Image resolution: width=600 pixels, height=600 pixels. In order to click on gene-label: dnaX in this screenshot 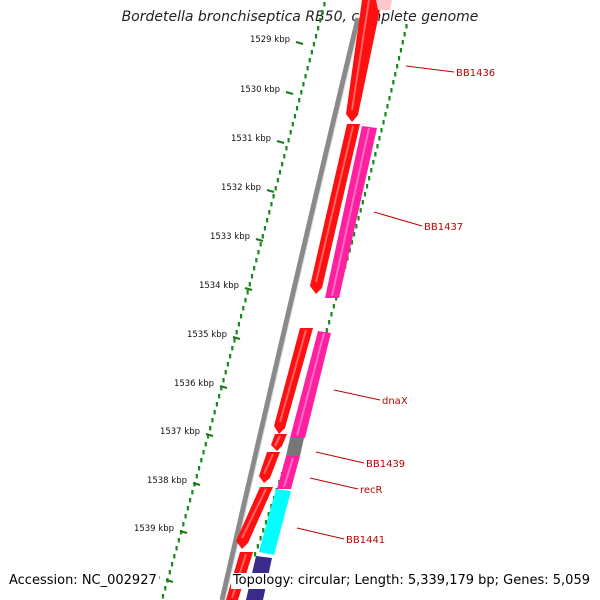, I will do `click(395, 401)`.